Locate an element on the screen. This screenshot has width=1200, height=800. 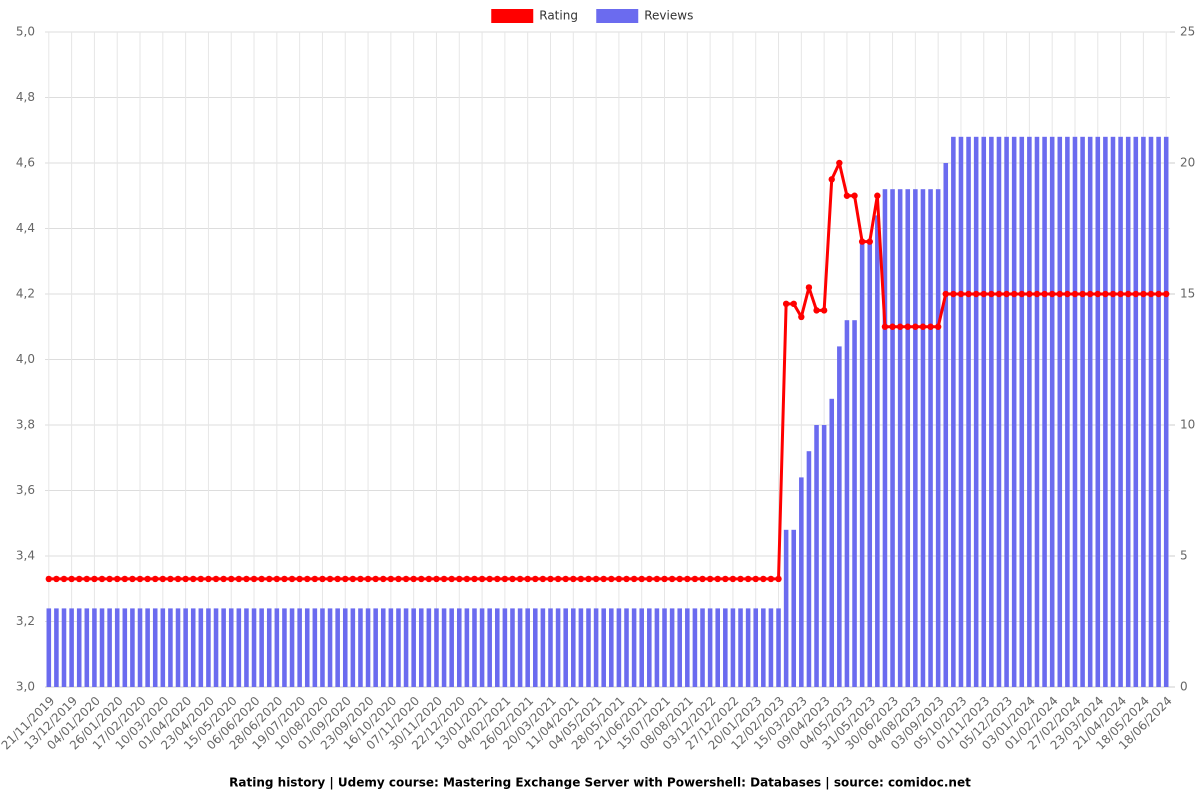
legend-label: Reviews is located at coordinates (668, 16).